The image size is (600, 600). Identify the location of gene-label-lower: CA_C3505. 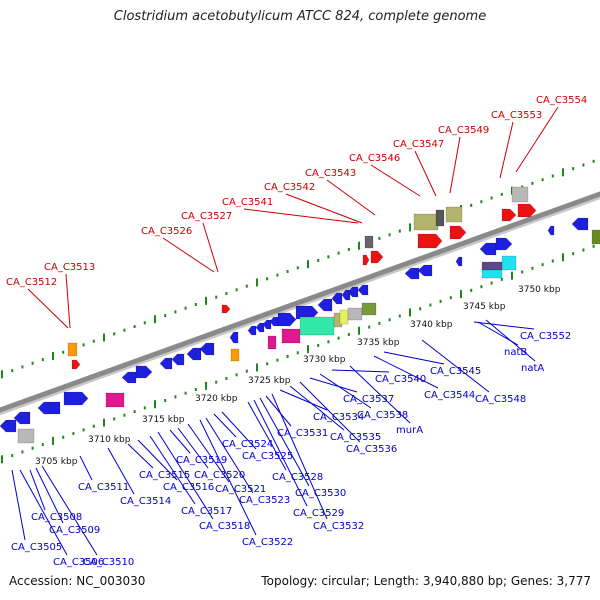
(36, 547).